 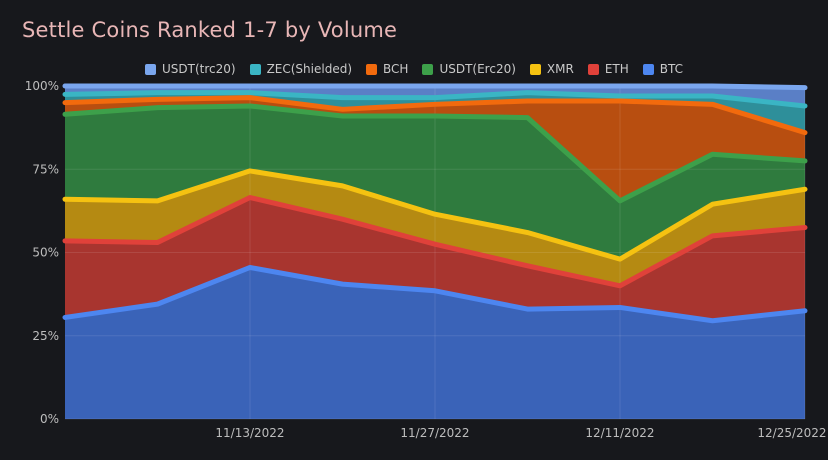 What do you see at coordinates (198, 69) in the screenshot?
I see `legend-label: USDT(trc20)` at bounding box center [198, 69].